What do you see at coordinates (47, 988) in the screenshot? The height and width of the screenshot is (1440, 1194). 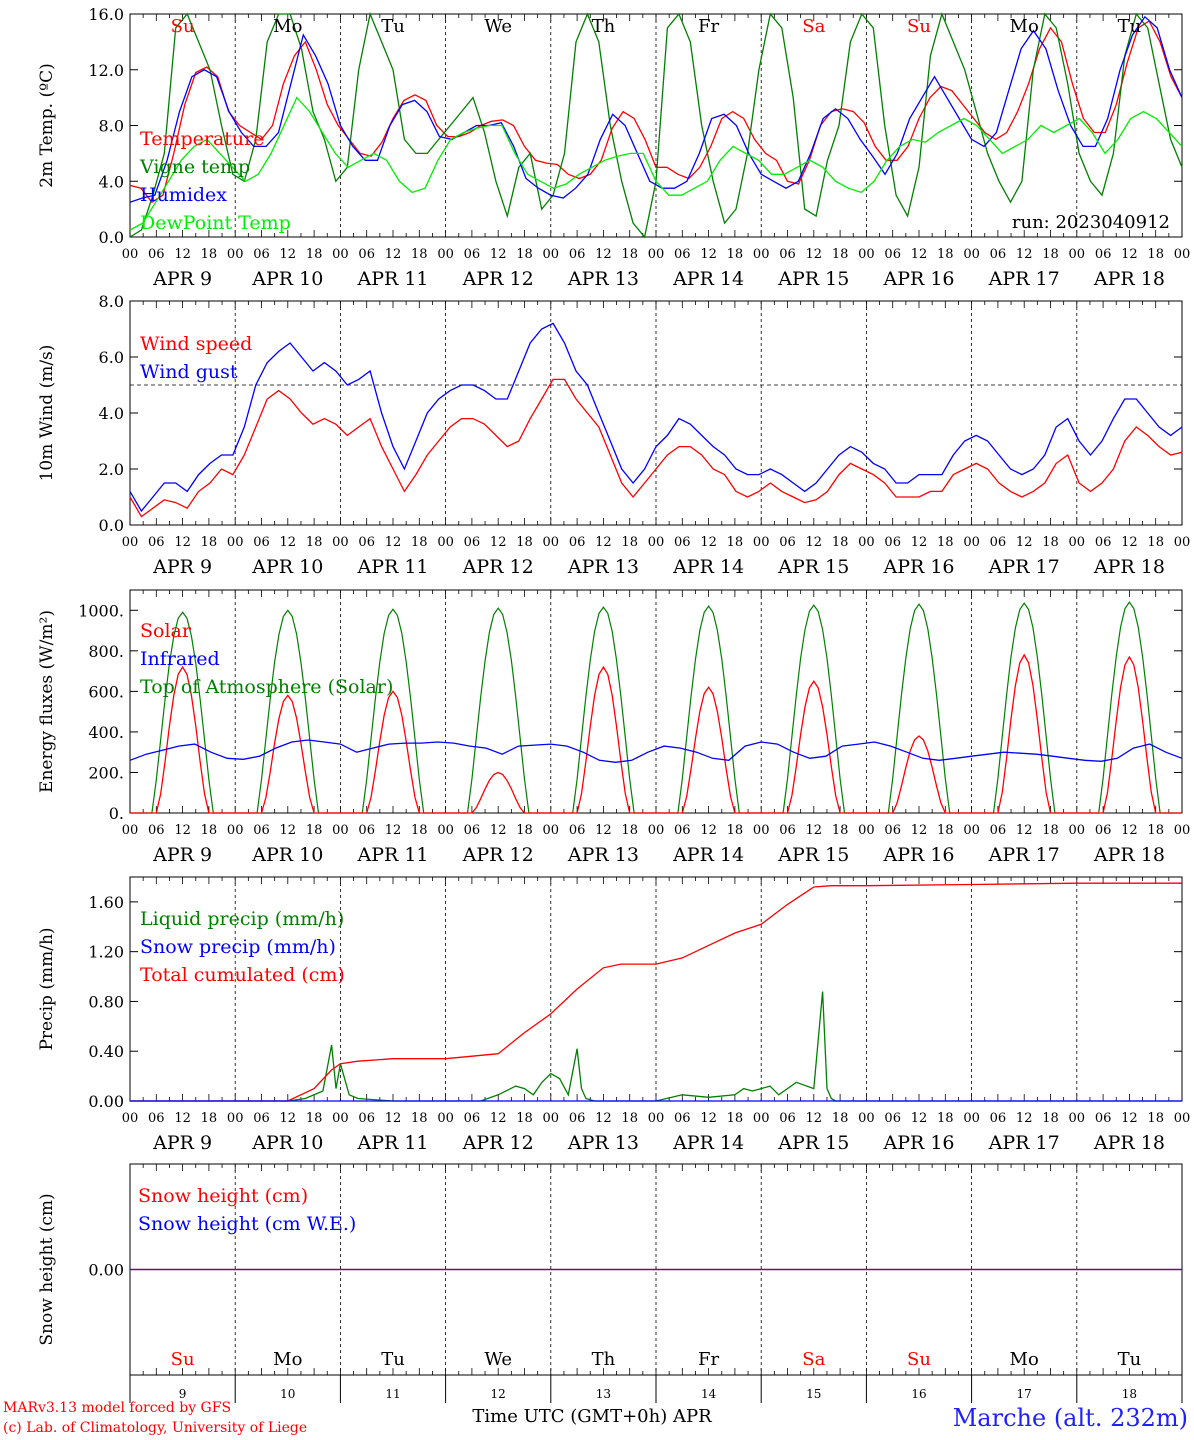 I see `y-axis-label: Precip (mm/h)` at bounding box center [47, 988].